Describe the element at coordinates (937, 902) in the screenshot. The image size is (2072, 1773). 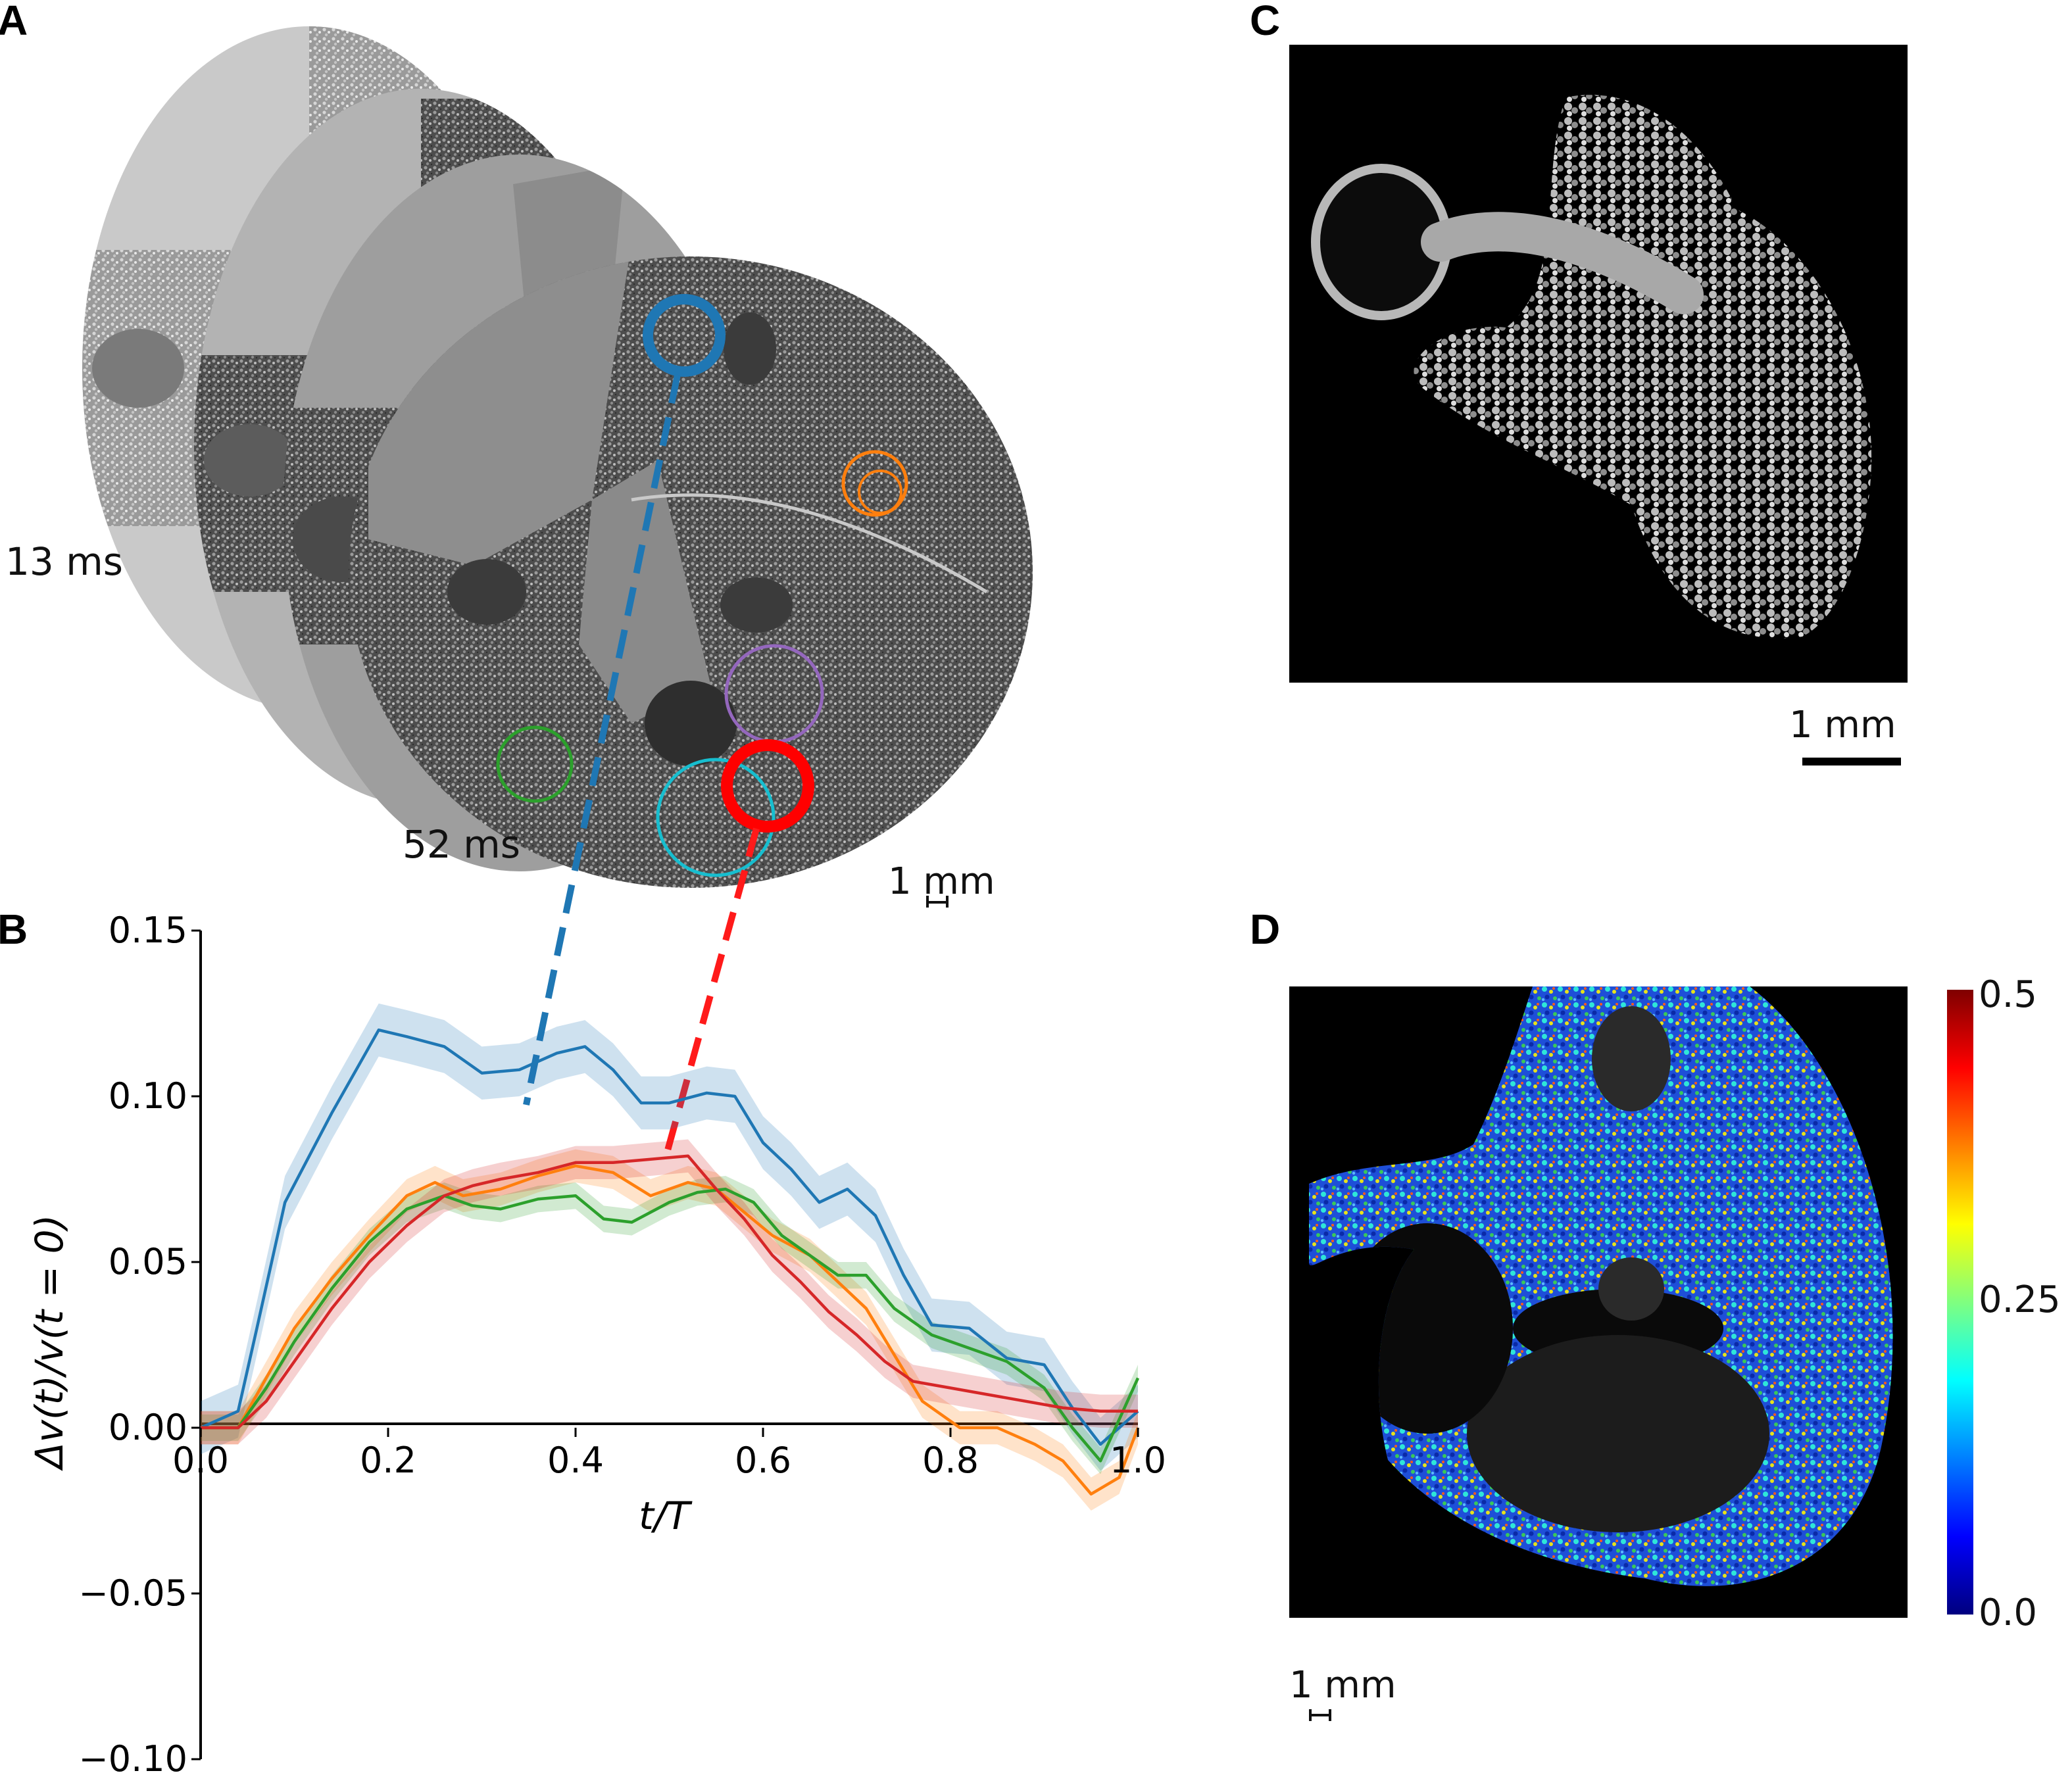
I see `scale-bar-a` at that location.